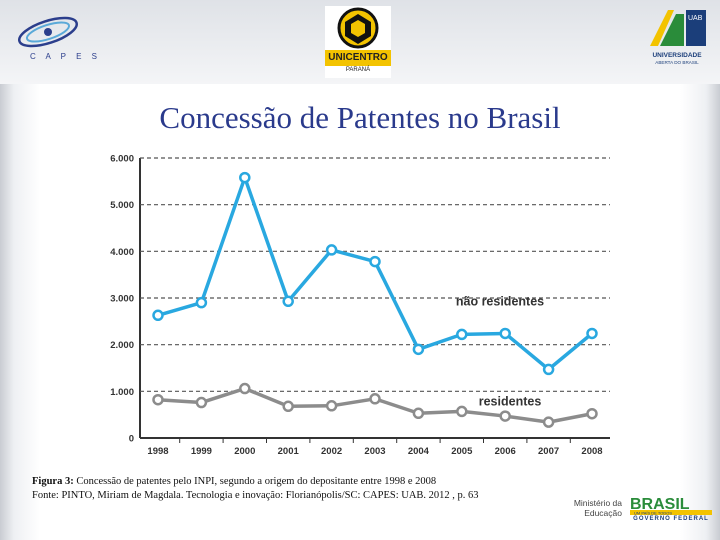 This screenshot has width=720, height=540. Describe the element at coordinates (677, 55) in the screenshot. I see `uab-name-line1: UNIVERSIDADE` at that location.